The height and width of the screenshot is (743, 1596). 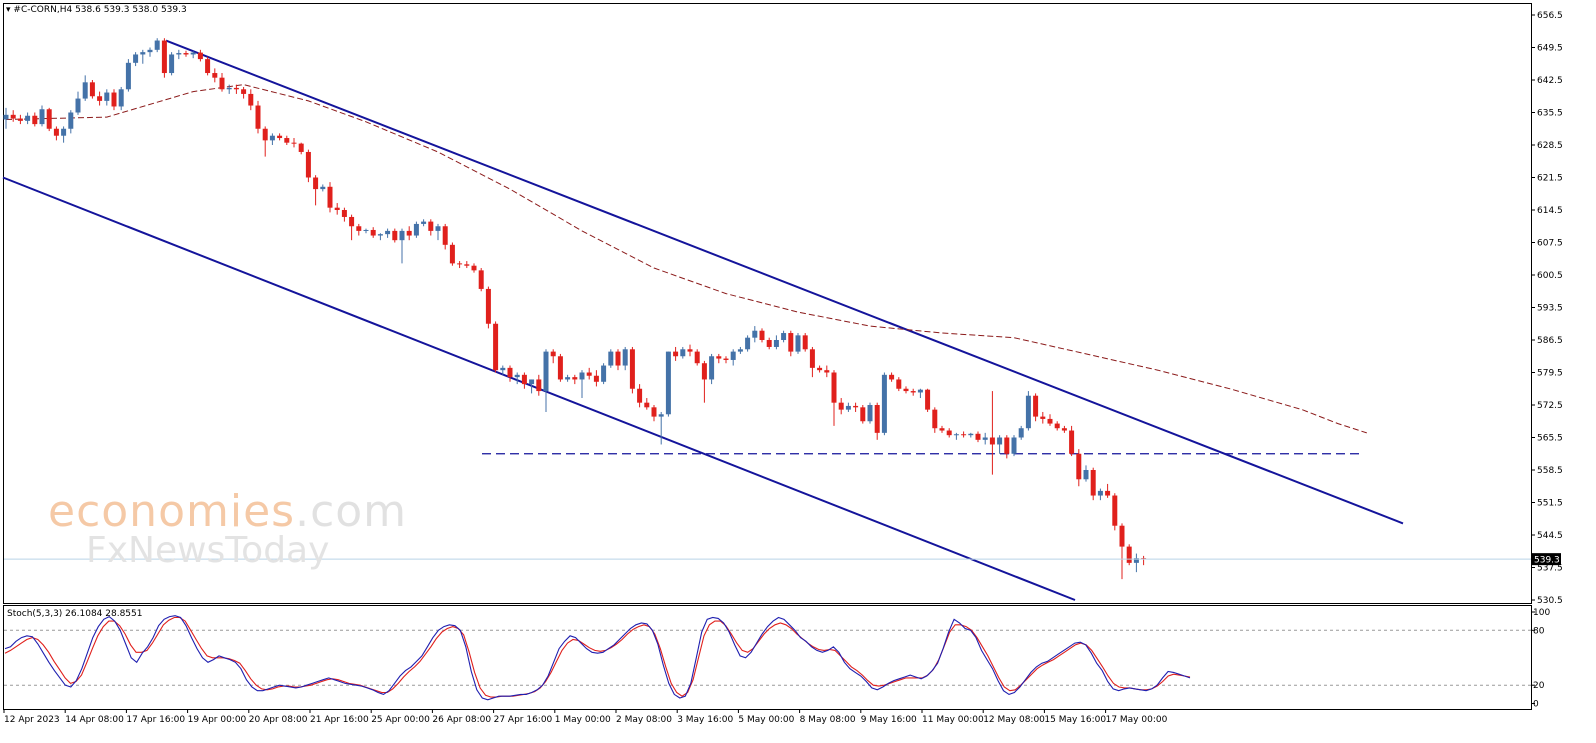 I want to click on price-tick-label: 600.5, so click(x=1550, y=276).